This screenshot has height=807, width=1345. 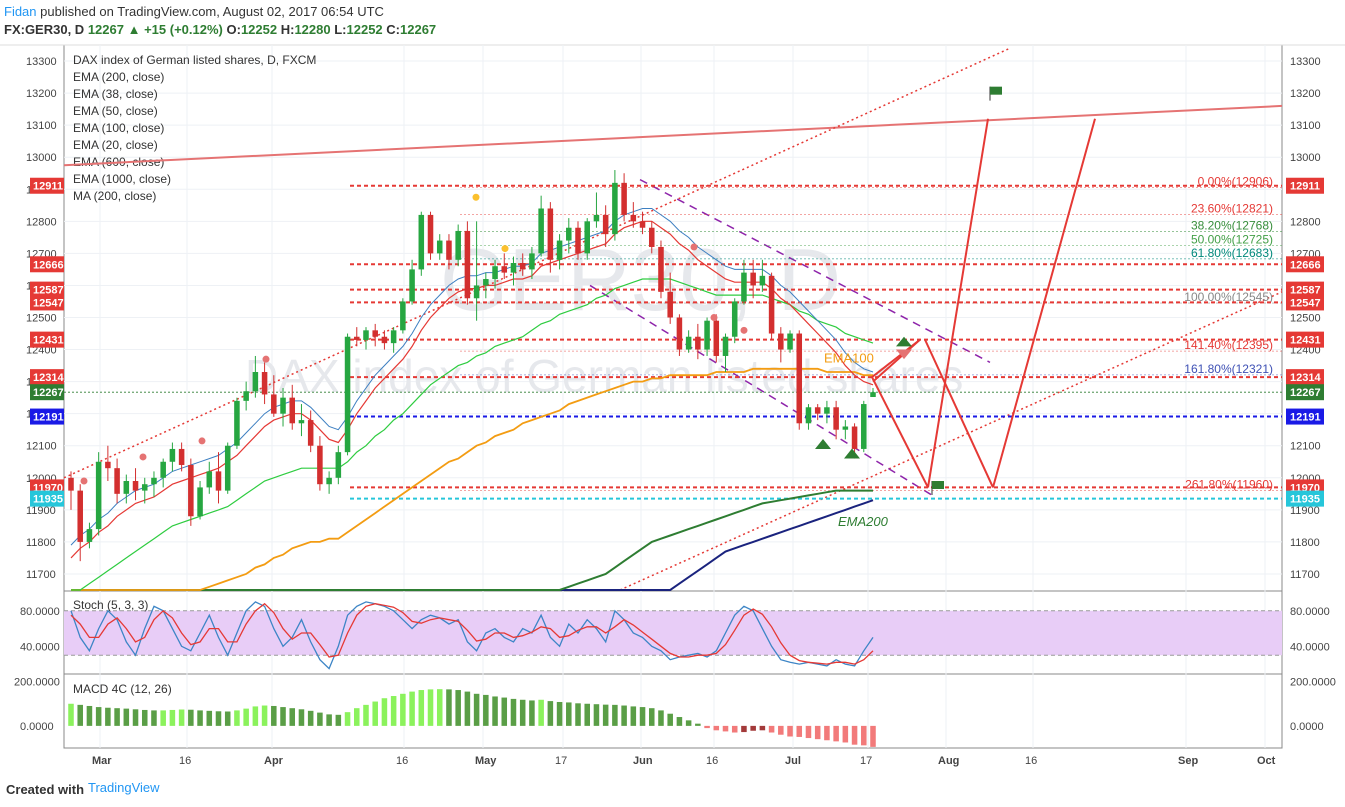 I want to click on watermark-name: DAX index of German listed shares, so click(x=604, y=376).